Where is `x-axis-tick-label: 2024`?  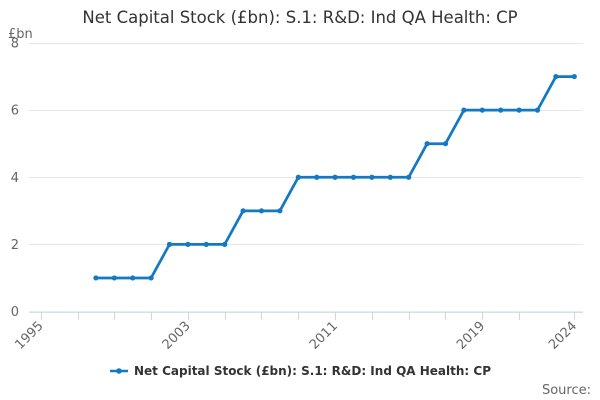
x-axis-tick-label: 2024 is located at coordinates (563, 336).